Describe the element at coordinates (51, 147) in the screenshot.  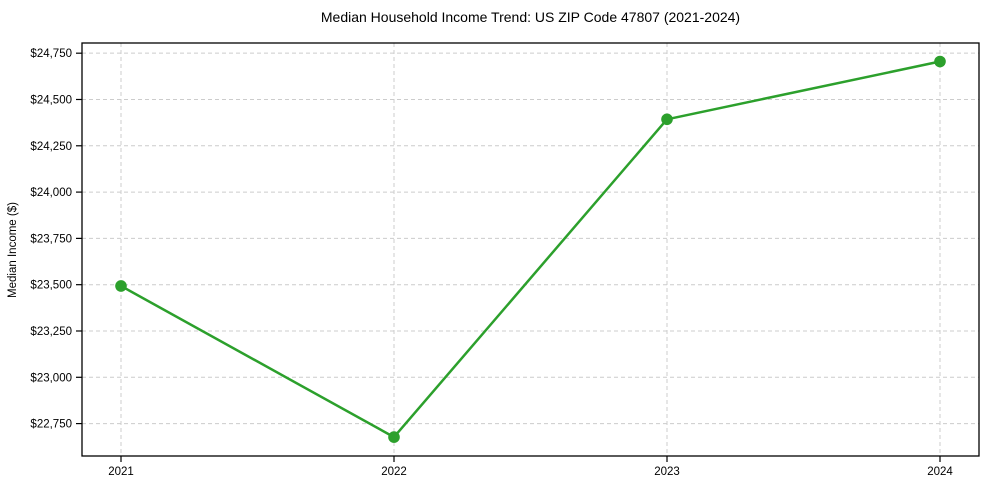
I see `y-tick-label: $24,250` at that location.